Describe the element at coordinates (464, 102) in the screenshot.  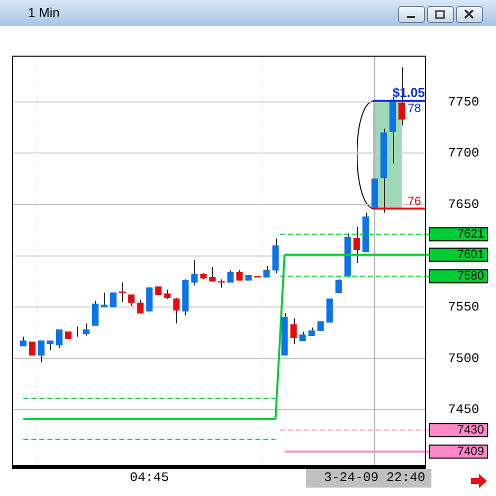
I see `y-tick-label: 7750` at that location.